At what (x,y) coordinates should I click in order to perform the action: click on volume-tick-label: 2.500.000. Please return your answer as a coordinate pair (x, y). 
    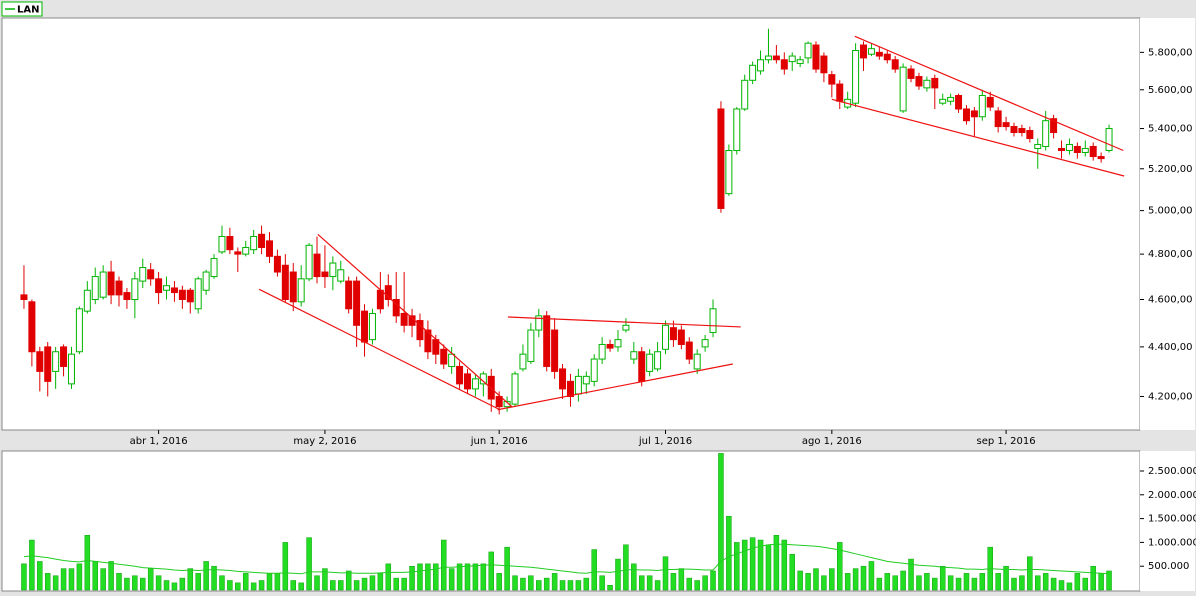
    Looking at the image, I should click on (1172, 471).